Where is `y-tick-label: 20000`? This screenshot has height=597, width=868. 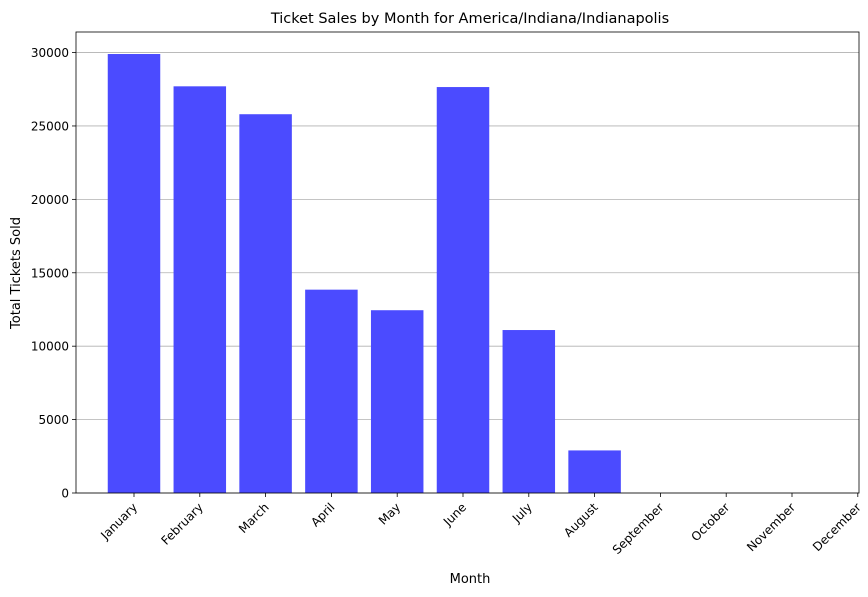 y-tick-label: 20000 is located at coordinates (50, 200).